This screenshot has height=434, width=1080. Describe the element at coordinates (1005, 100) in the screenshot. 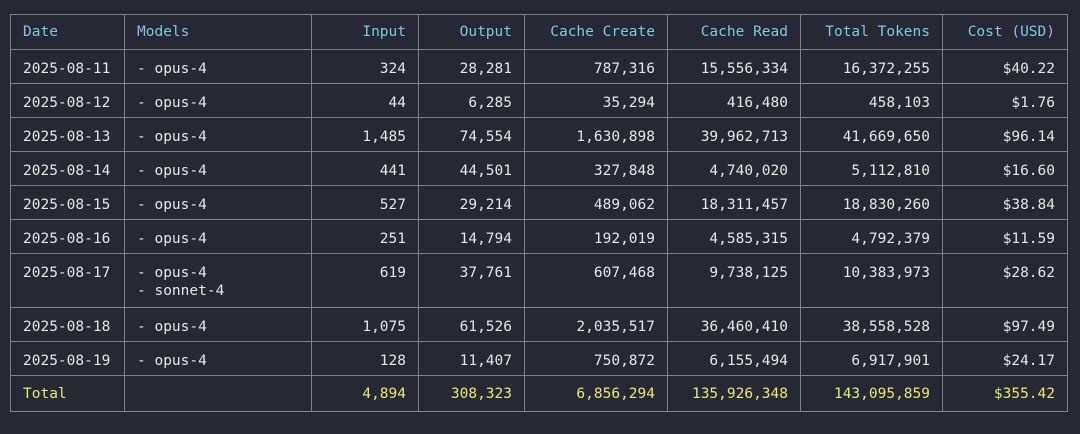

I see `cell-cost: $1.76` at that location.